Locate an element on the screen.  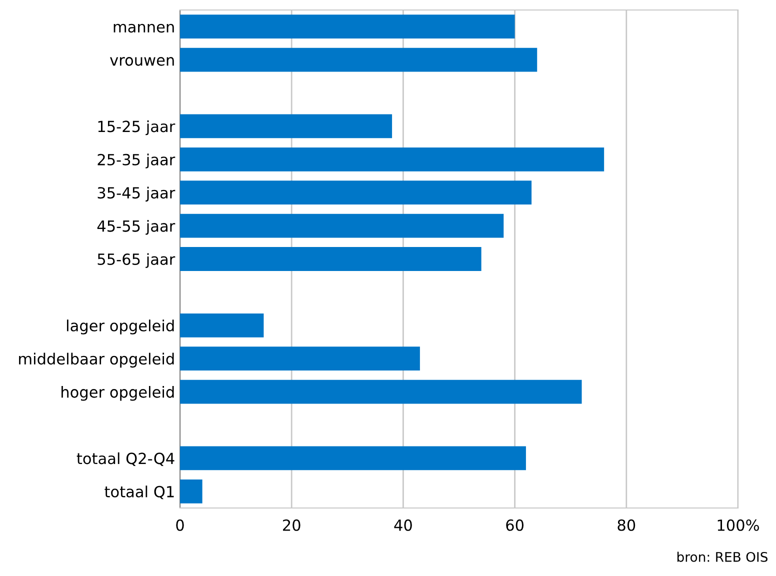
x-tick-label: 80 is located at coordinates (627, 525).